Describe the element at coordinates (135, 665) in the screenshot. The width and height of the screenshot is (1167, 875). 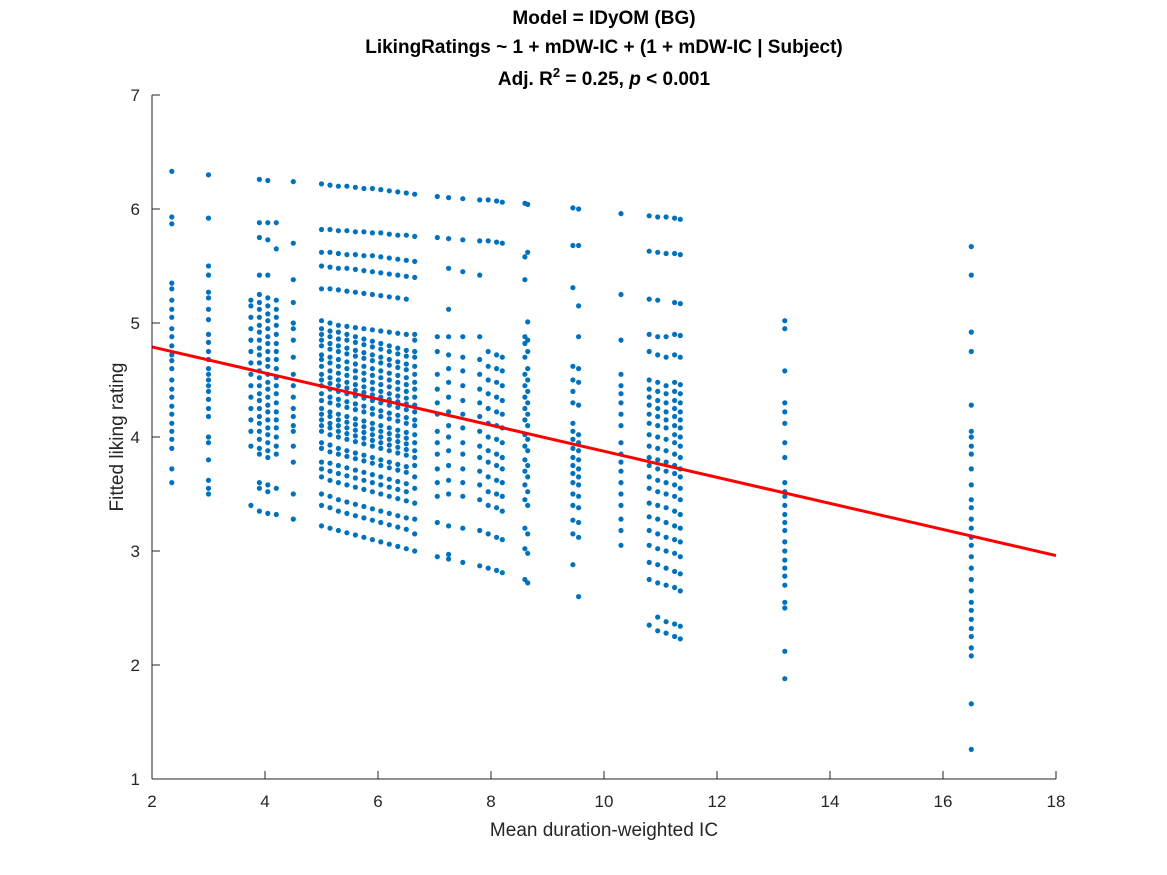
I see `y-tick-label: 2` at that location.